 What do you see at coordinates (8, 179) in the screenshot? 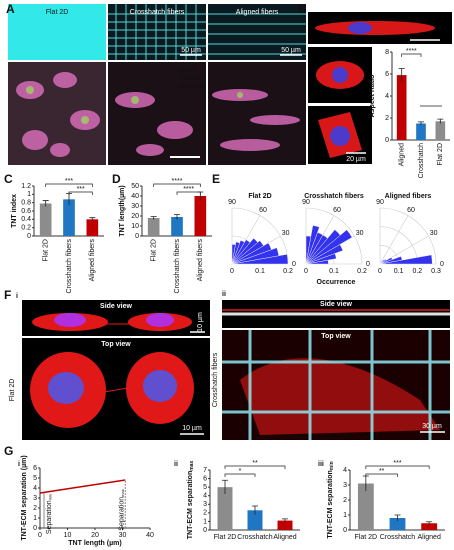
I see `panel-label: C` at bounding box center [8, 179].